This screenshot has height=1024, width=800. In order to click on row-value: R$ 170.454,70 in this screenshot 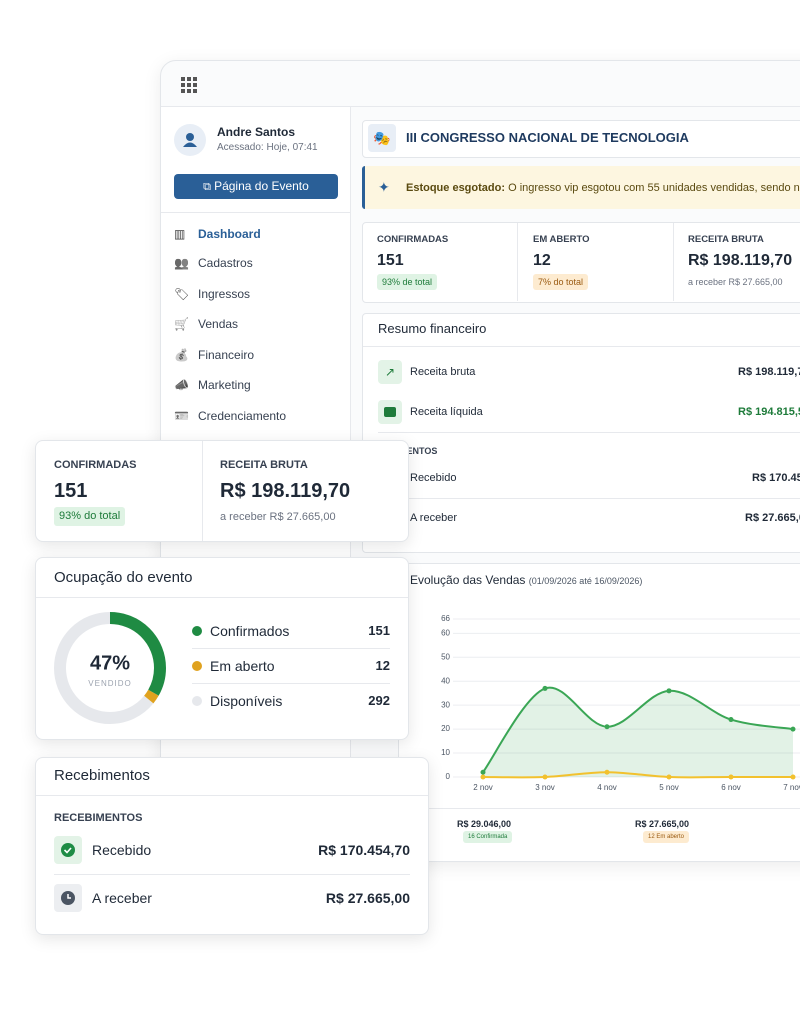, I will do `click(364, 850)`.